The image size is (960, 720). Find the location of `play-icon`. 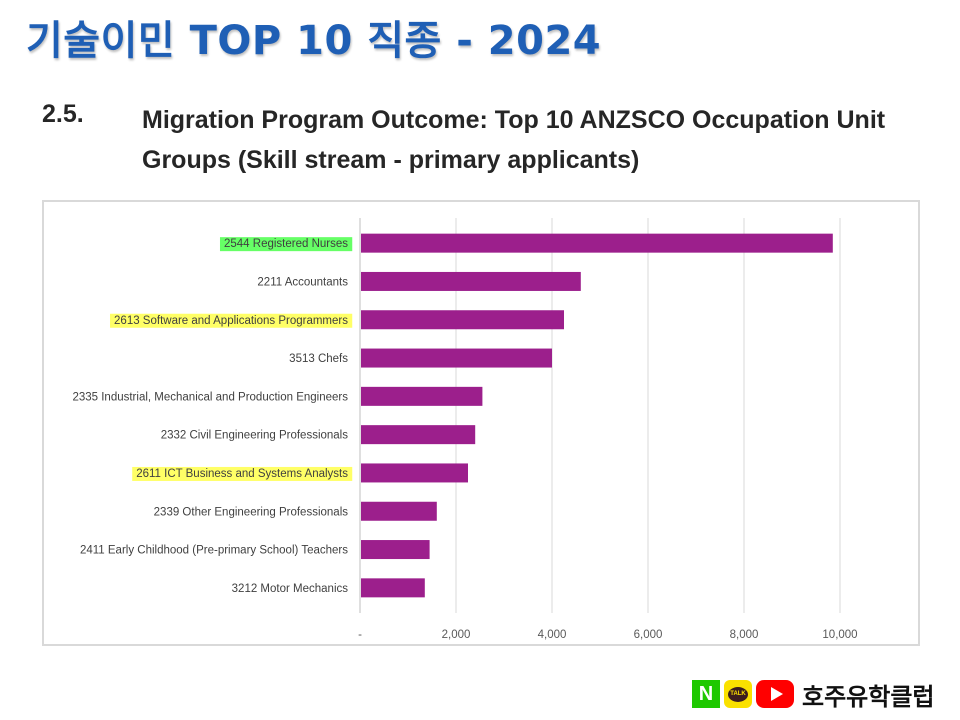

play-icon is located at coordinates (776, 694).